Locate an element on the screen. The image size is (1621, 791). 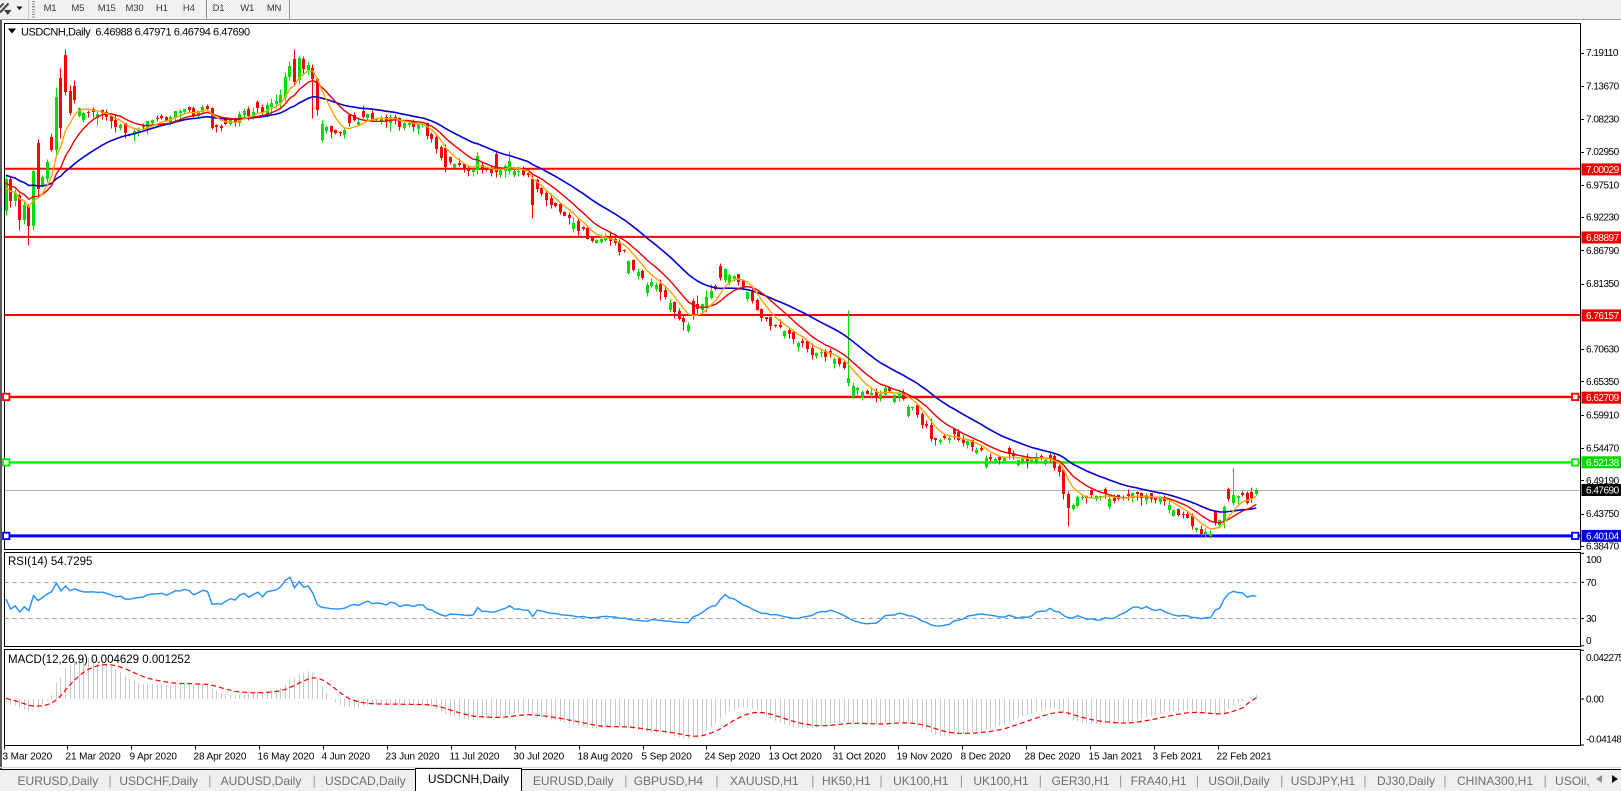
svg-text:MACD(12,26,9) 0.004629 0.00125: MACD(12,26,9) 0.004629 0.001252 is located at coordinates (99, 660).